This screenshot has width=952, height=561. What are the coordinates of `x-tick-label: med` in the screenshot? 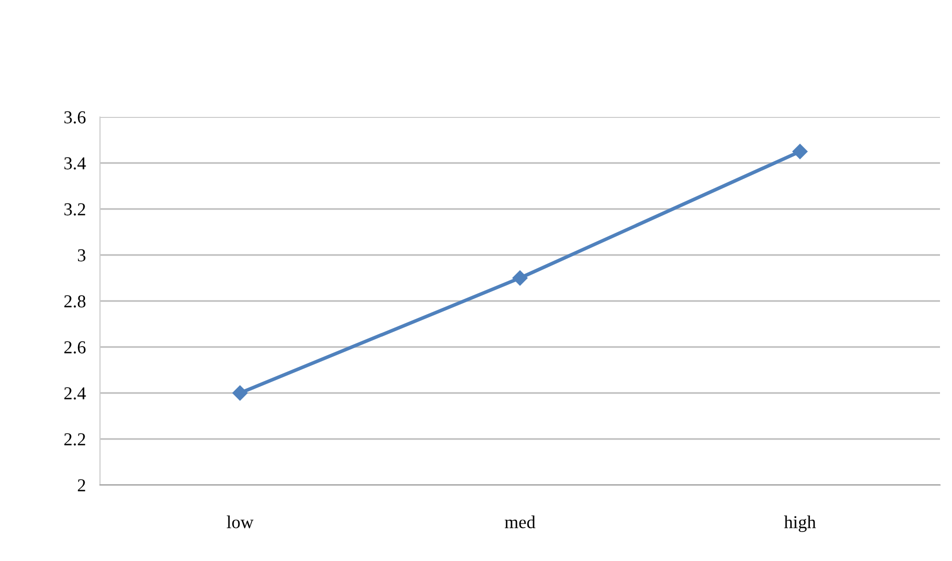 It's located at (520, 522).